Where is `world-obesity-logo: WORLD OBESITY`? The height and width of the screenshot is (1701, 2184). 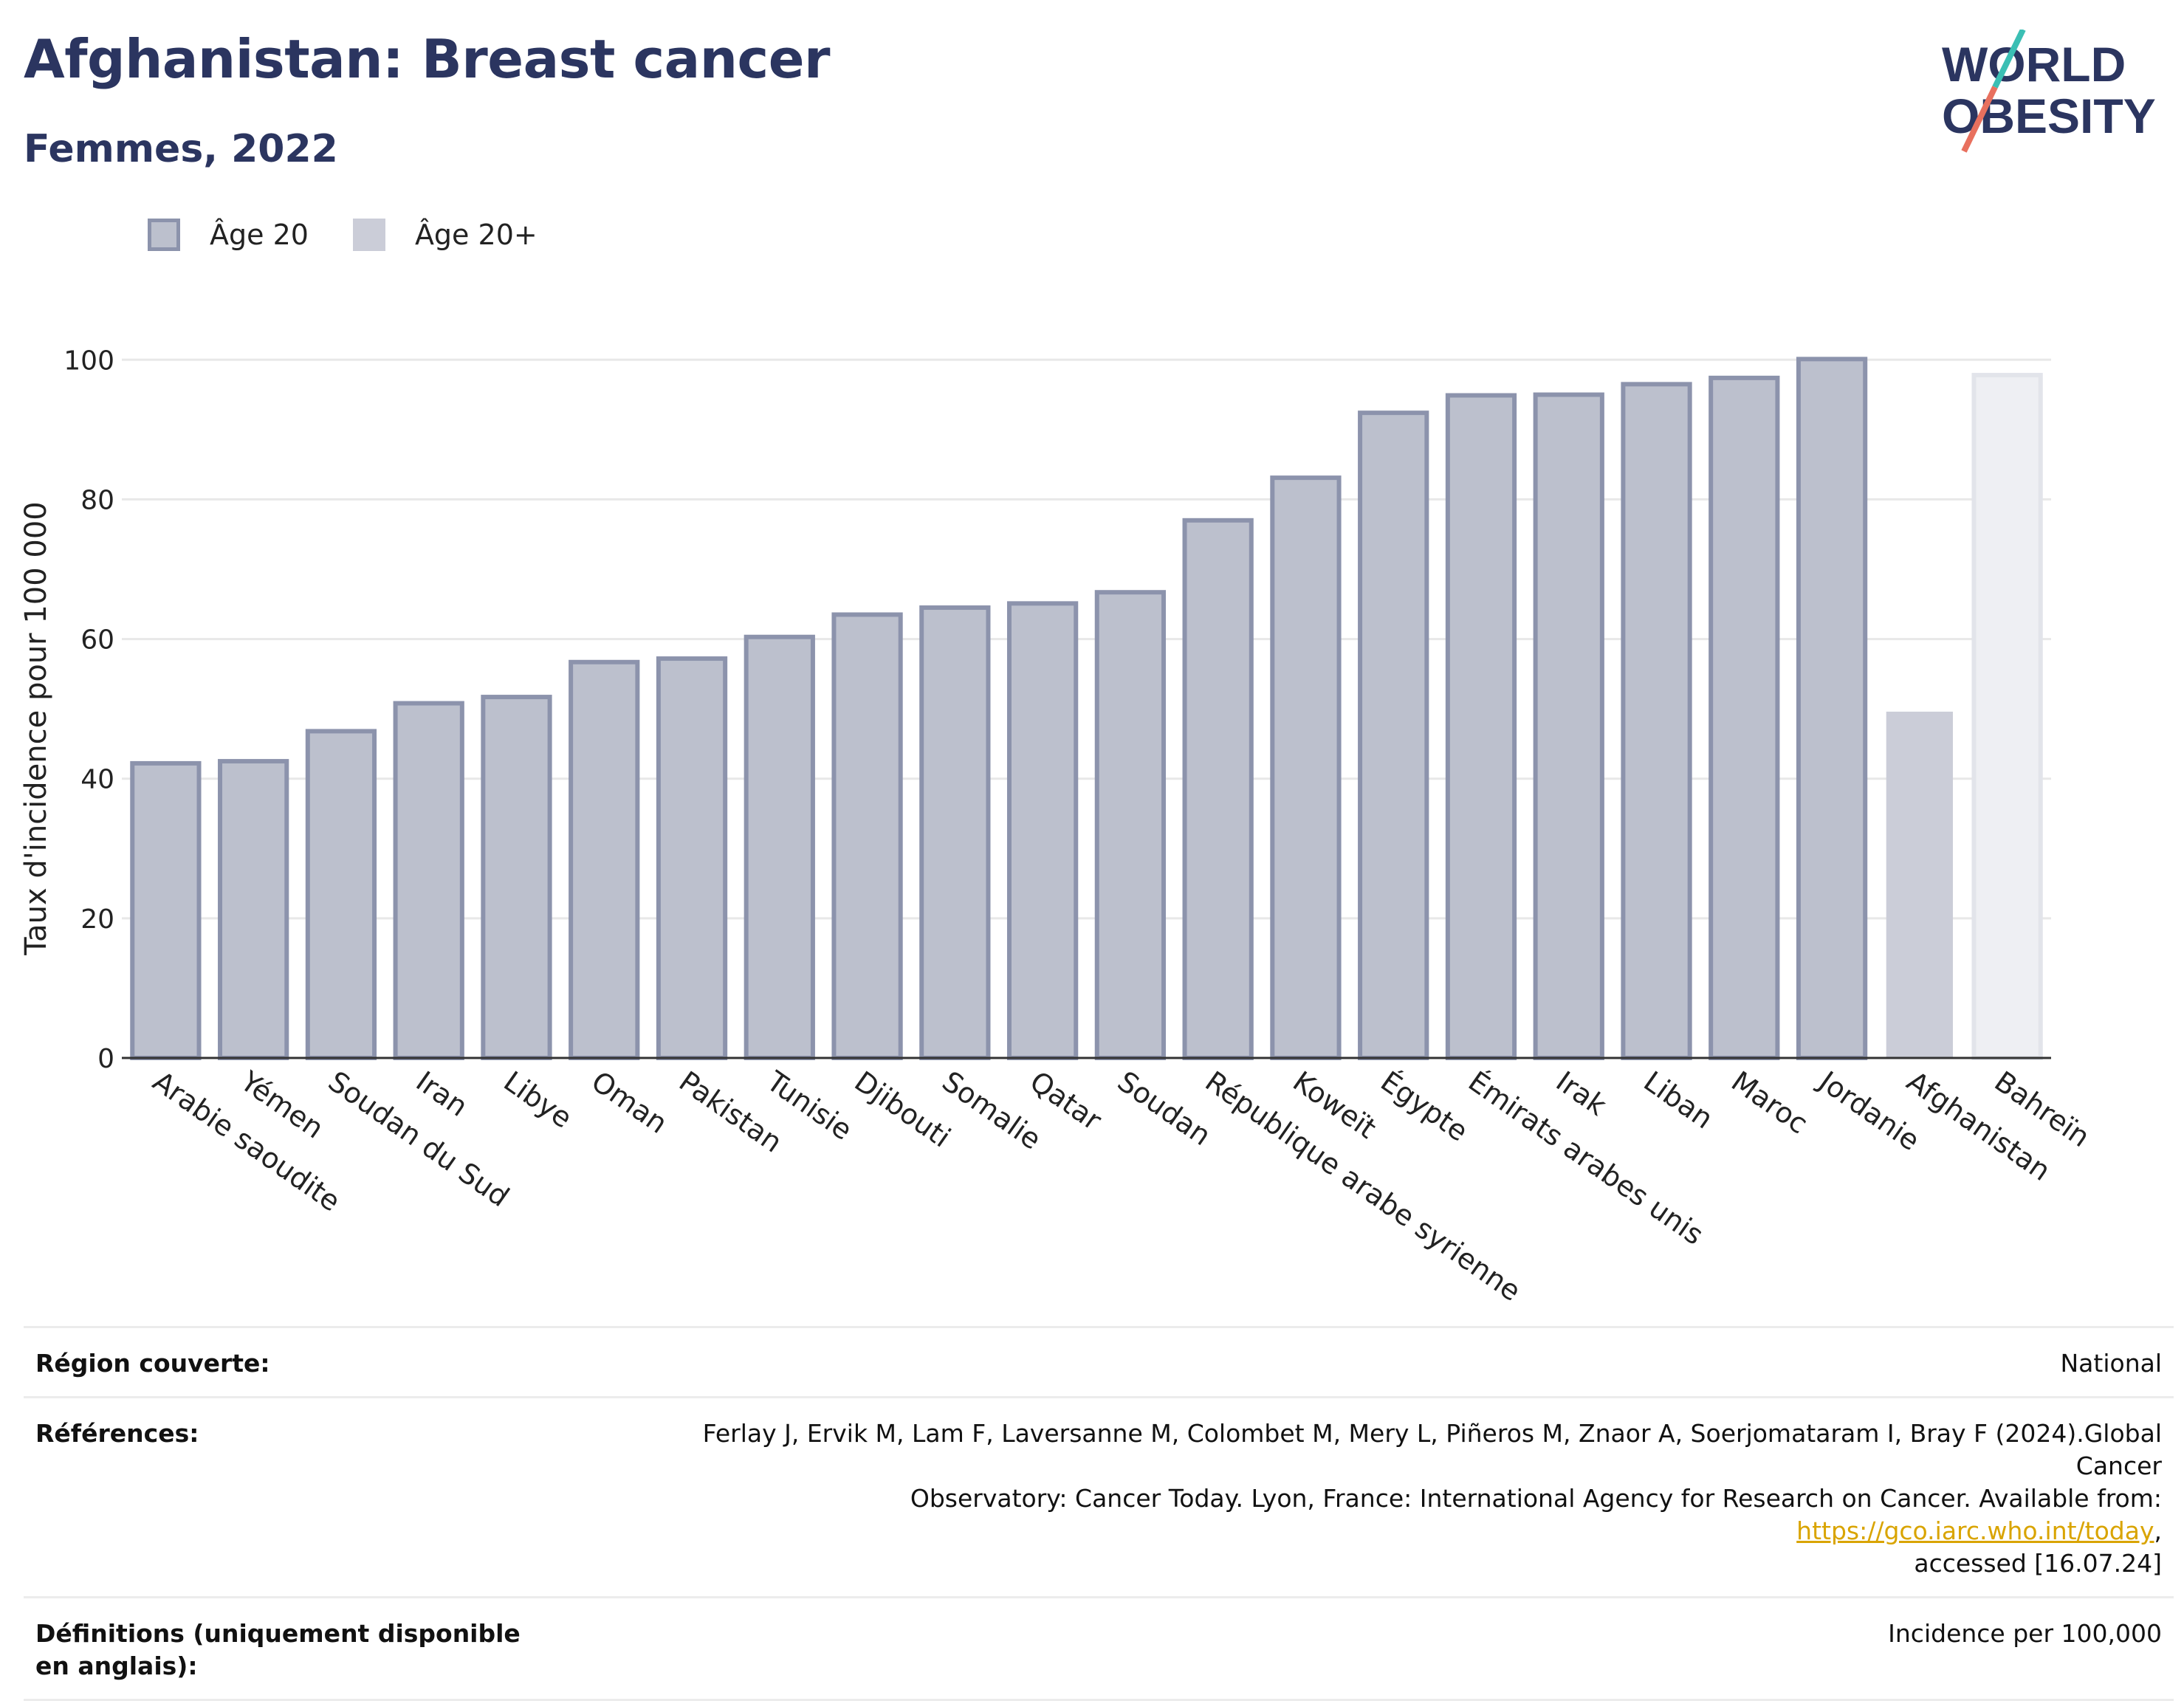 world-obesity-logo: WORLD OBESITY is located at coordinates (2049, 91).